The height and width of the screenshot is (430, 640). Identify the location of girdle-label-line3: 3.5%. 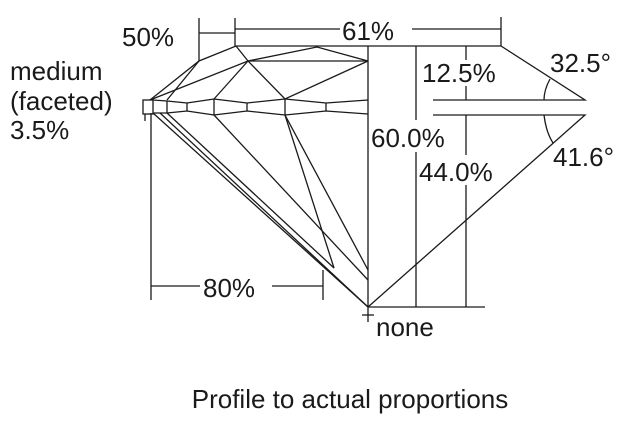
(39, 130).